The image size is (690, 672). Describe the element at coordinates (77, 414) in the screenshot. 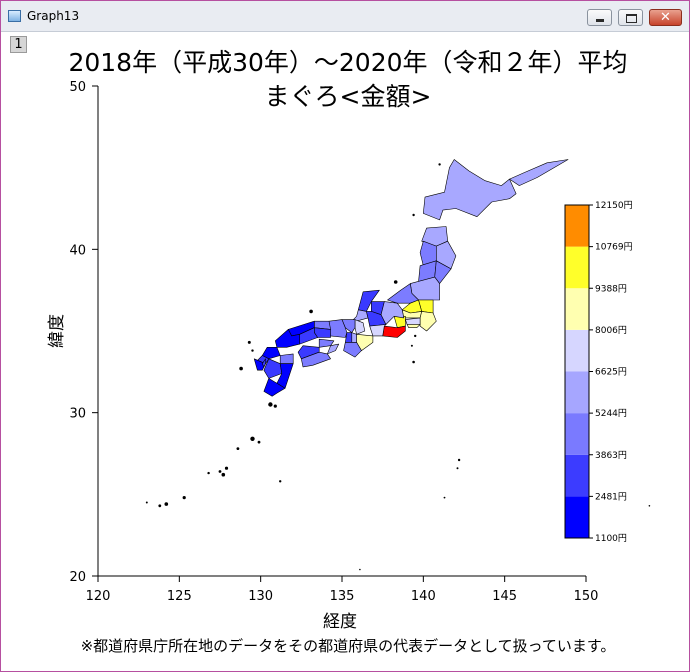

I see `y-tick-label: 30` at that location.